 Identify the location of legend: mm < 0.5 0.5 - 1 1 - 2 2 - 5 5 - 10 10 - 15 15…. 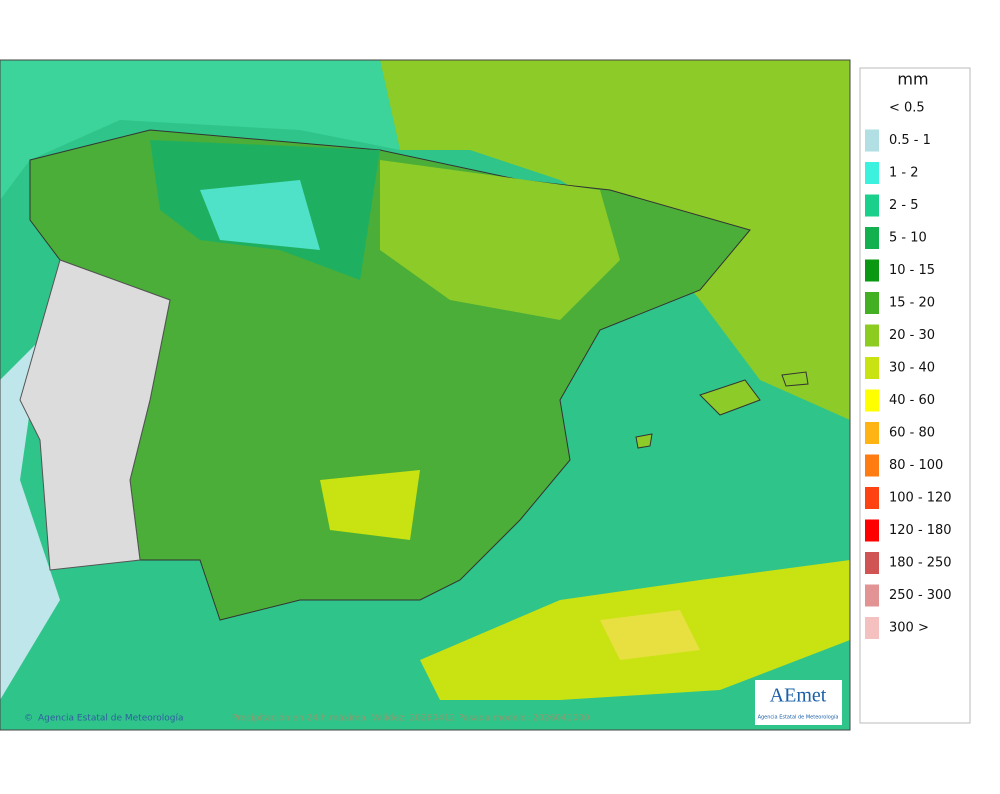
(915, 395).